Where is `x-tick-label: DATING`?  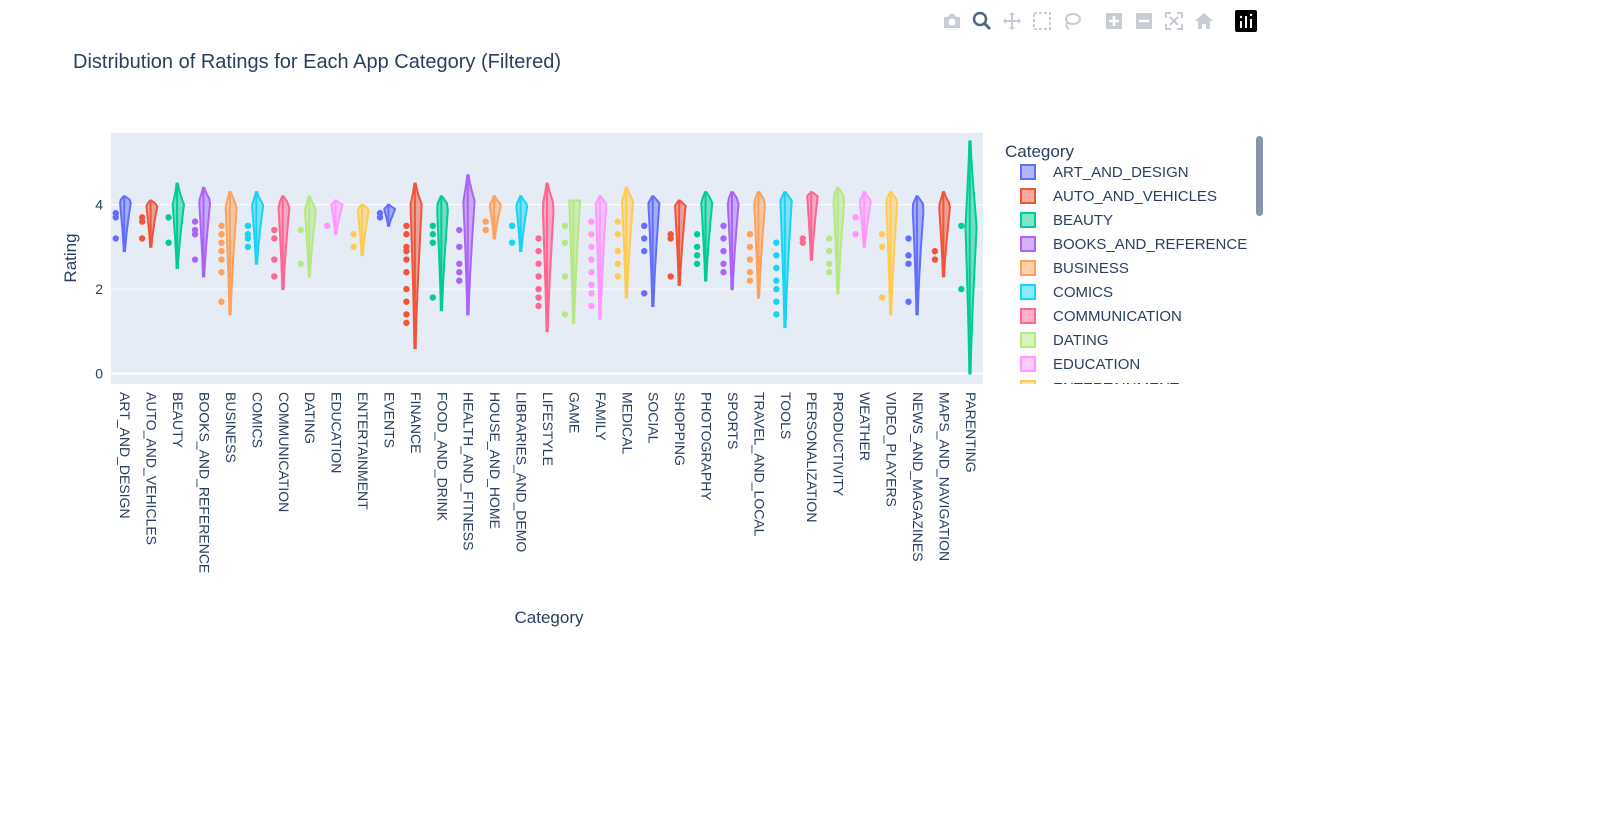
x-tick-label: DATING is located at coordinates (310, 418).